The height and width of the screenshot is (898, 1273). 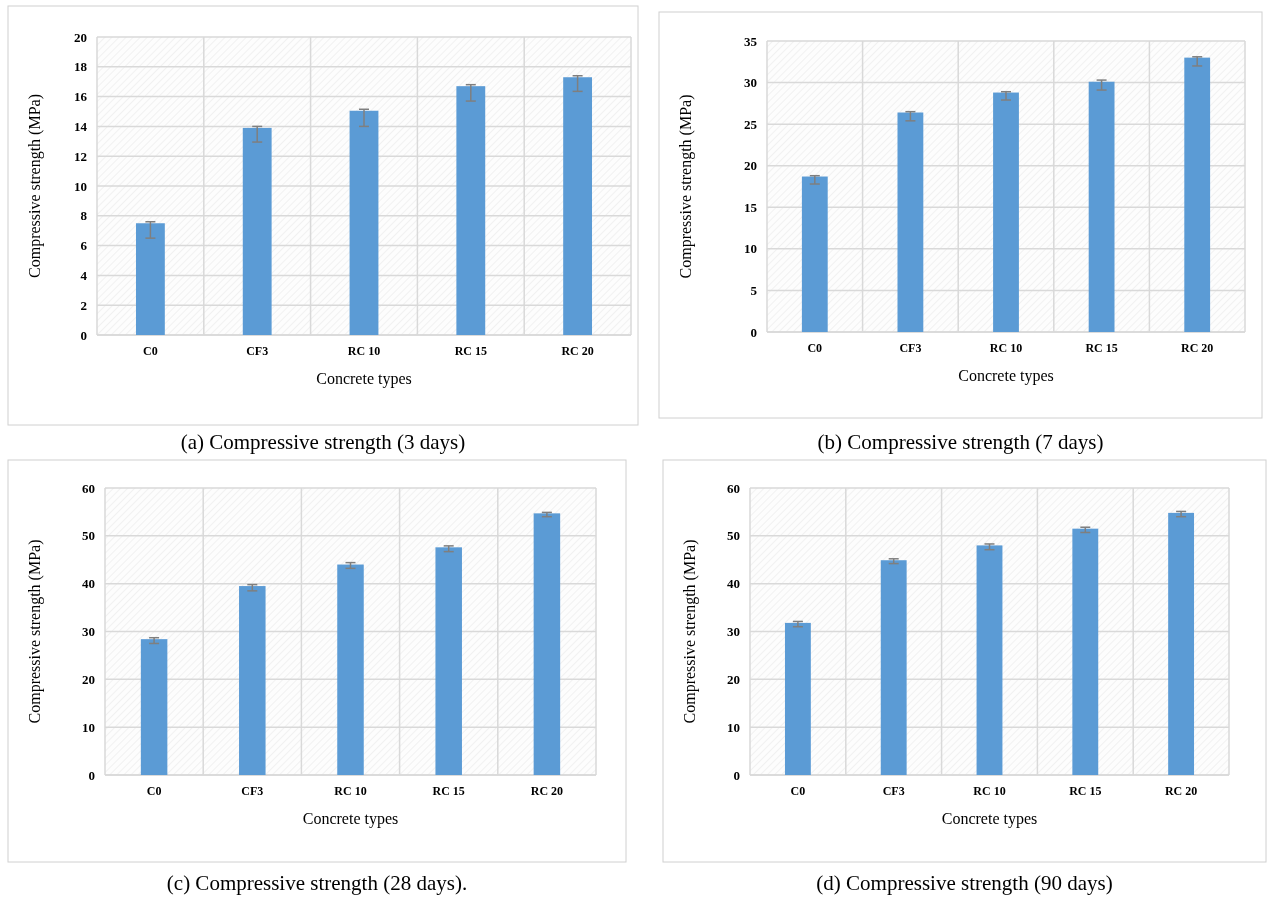 What do you see at coordinates (317, 883) in the screenshot?
I see `text: (c) Compressive strength (28 days).` at bounding box center [317, 883].